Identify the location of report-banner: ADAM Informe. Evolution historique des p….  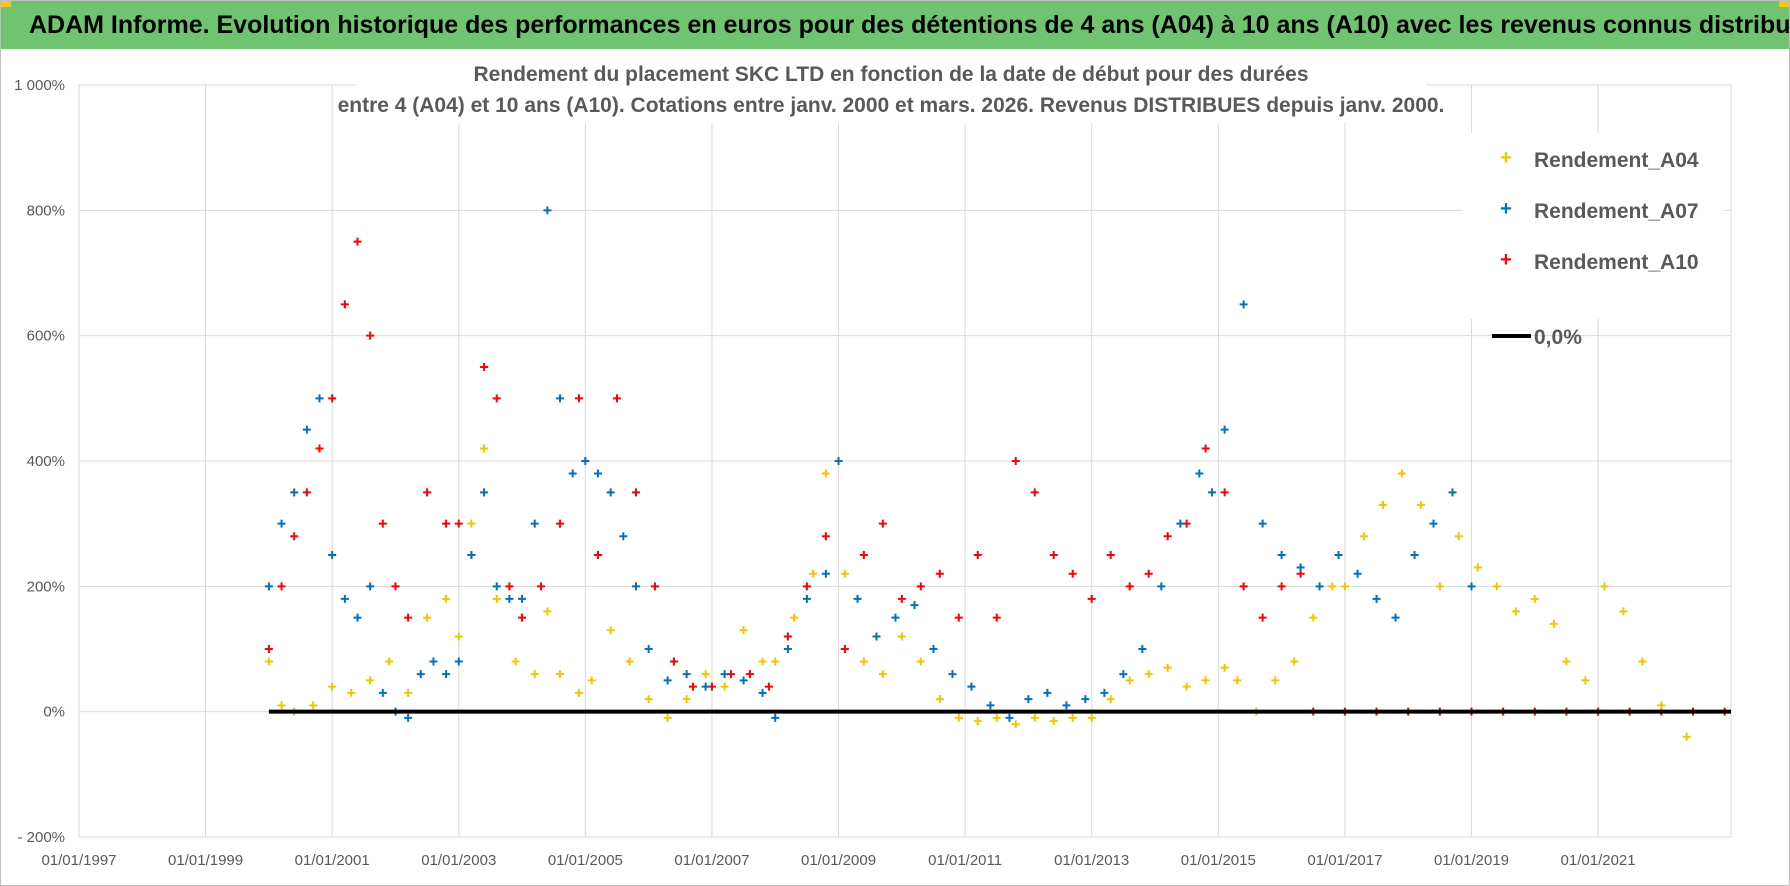
(895, 25).